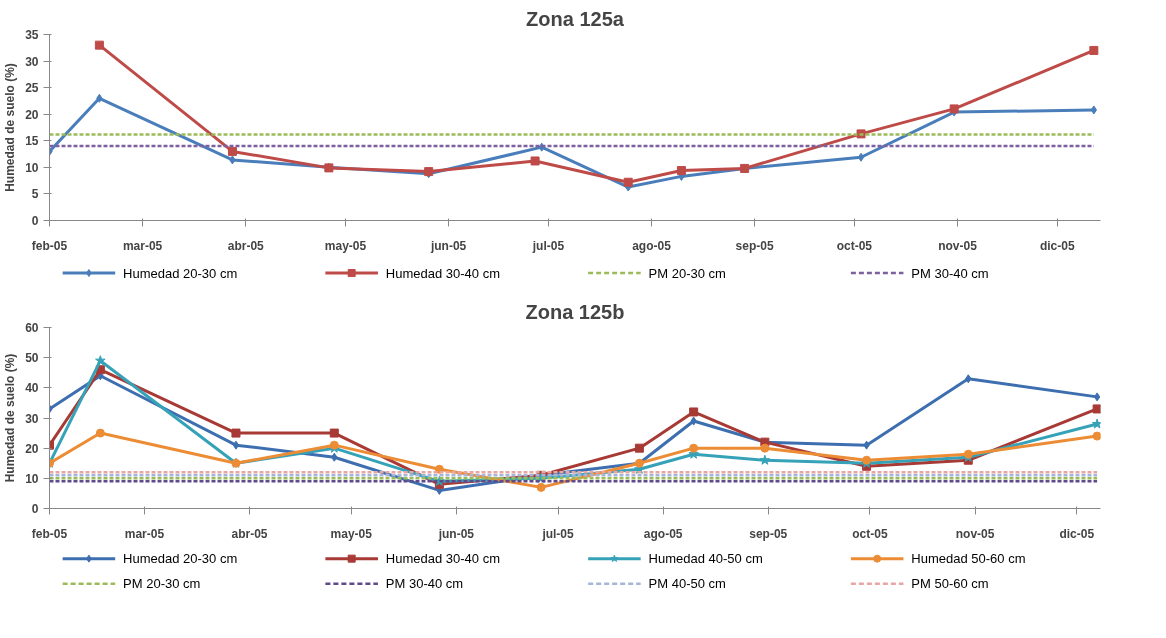  Describe the element at coordinates (575, 311) in the screenshot. I see `chart-title: Zona 125b` at that location.